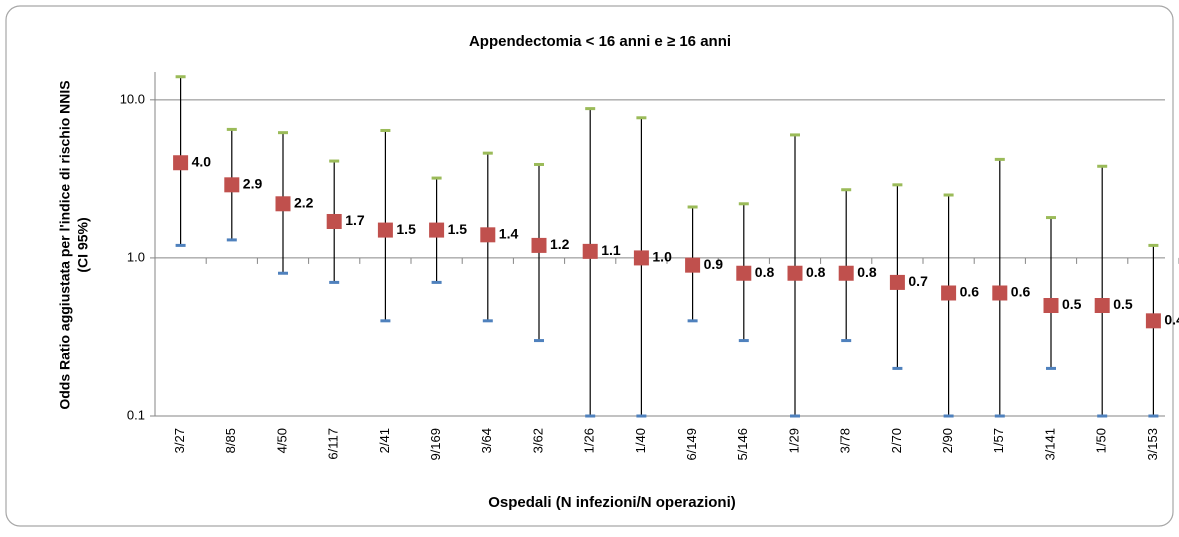 The width and height of the screenshot is (1179, 537). Describe the element at coordinates (509, 234) in the screenshot. I see `value-label: 1.4` at that location.